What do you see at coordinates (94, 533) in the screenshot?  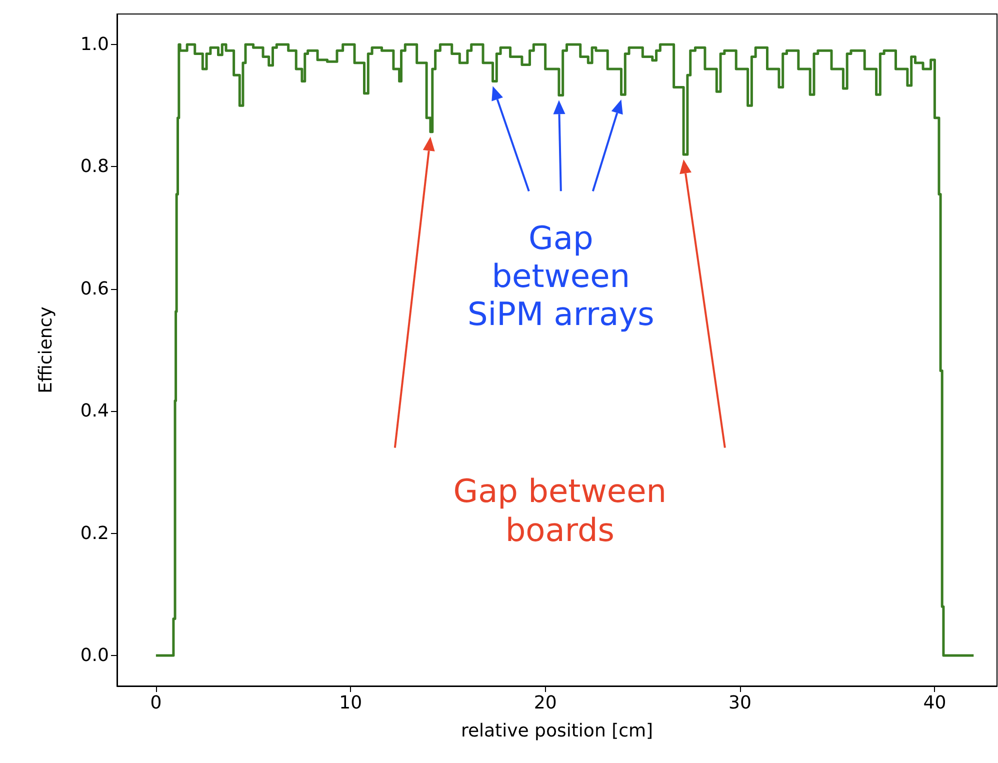 I see `y-tick-label: 0.2` at bounding box center [94, 533].